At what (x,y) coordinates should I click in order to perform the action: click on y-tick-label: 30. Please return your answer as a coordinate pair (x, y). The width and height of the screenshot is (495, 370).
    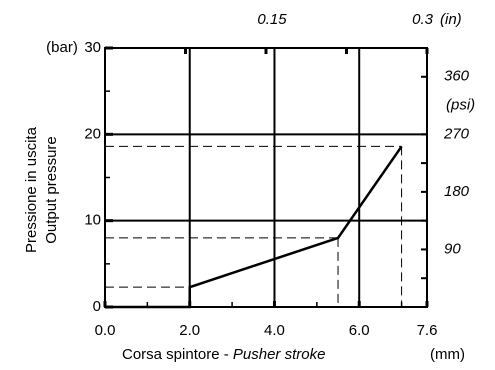
    Looking at the image, I should click on (92, 47).